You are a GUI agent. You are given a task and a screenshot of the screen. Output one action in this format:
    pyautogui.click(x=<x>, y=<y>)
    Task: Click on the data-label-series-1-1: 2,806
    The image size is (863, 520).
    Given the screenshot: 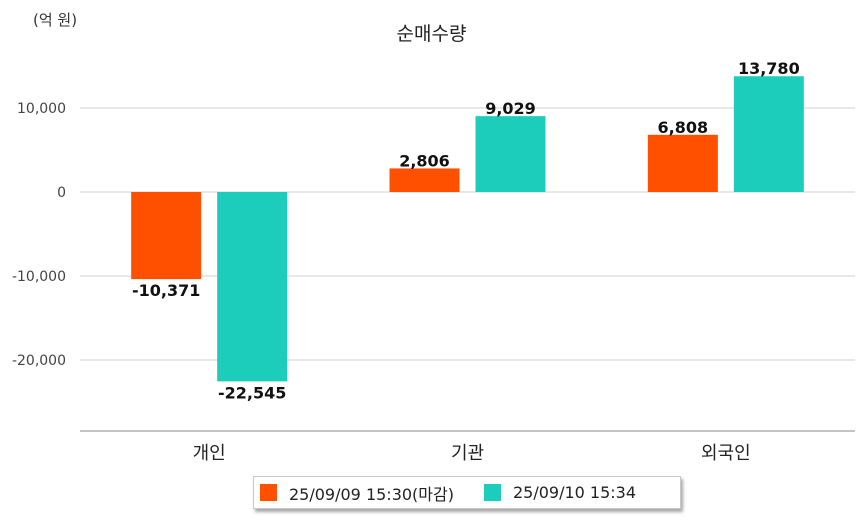 What is the action you would take?
    pyautogui.click(x=424, y=160)
    